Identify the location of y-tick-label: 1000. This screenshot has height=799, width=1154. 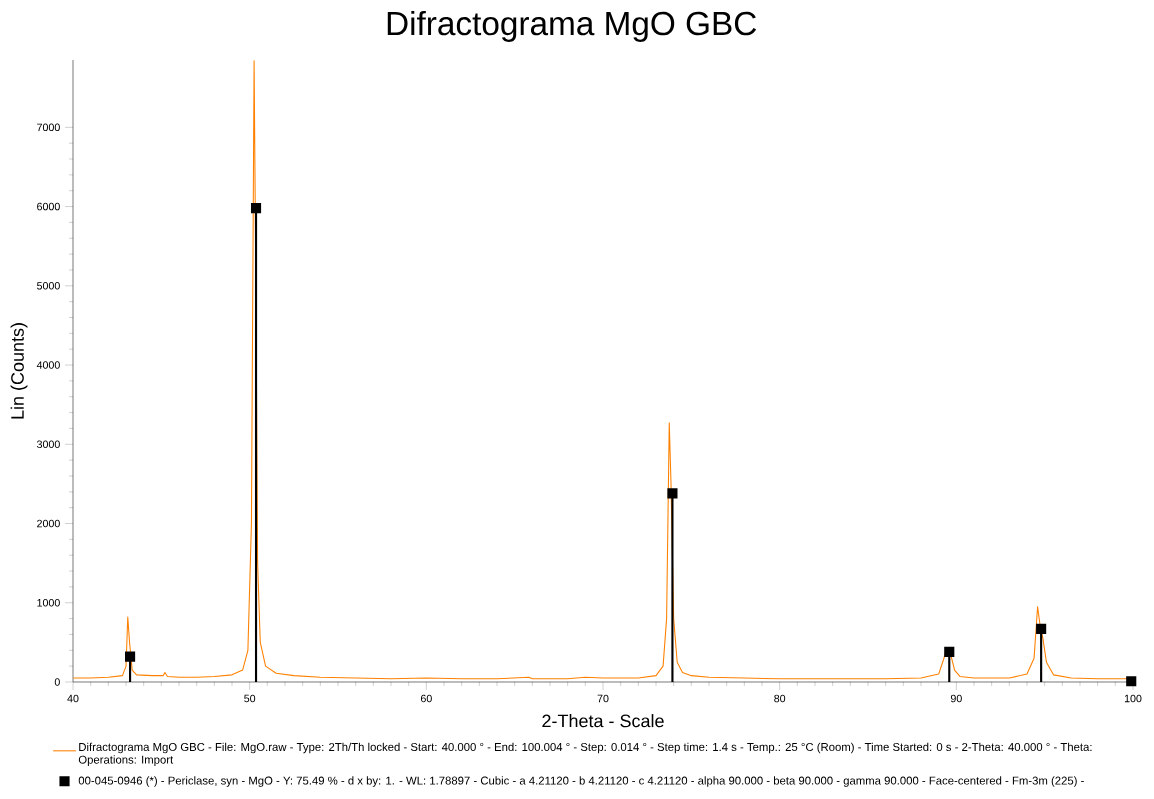
(48, 602).